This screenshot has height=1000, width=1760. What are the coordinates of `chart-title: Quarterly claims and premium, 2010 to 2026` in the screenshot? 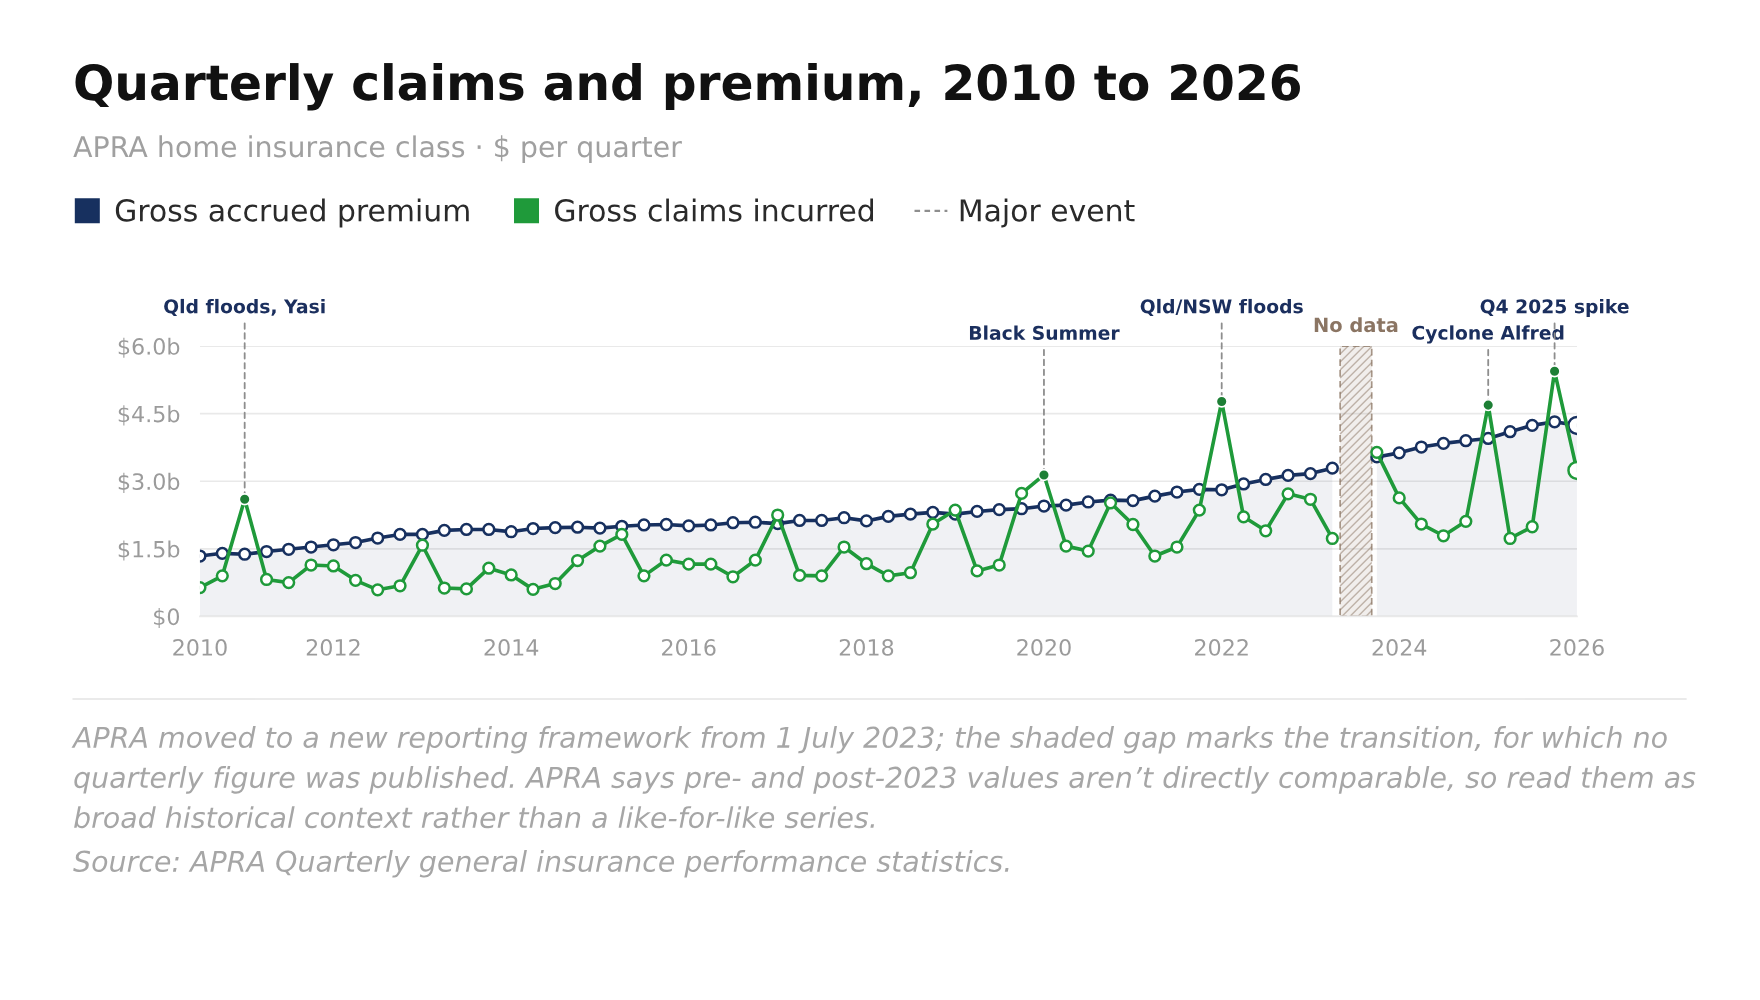 It's located at (687, 87).